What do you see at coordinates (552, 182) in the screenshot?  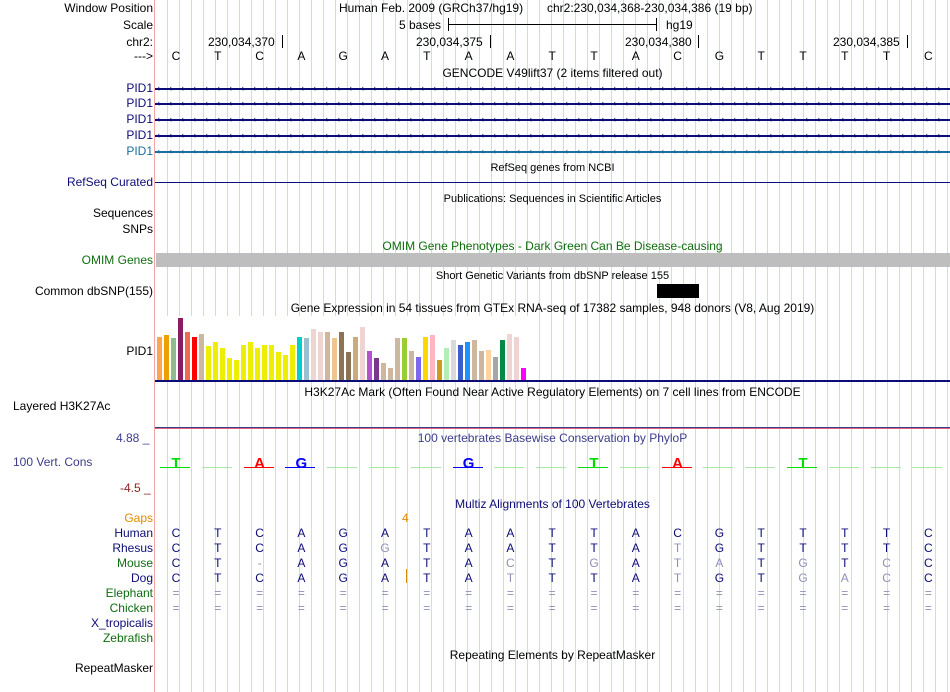 I see `refseq-gene-line` at bounding box center [552, 182].